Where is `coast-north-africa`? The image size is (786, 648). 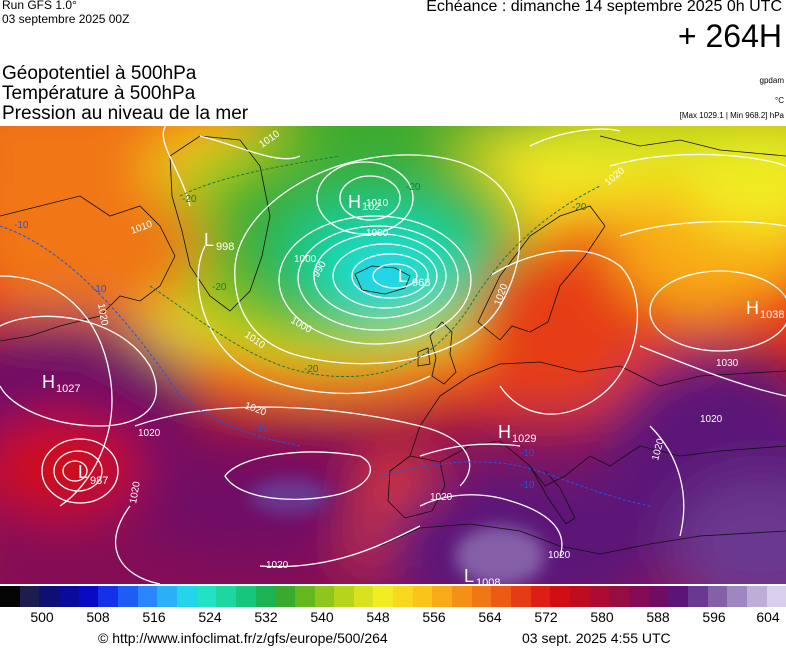
coast-north-africa is located at coordinates (582, 539).